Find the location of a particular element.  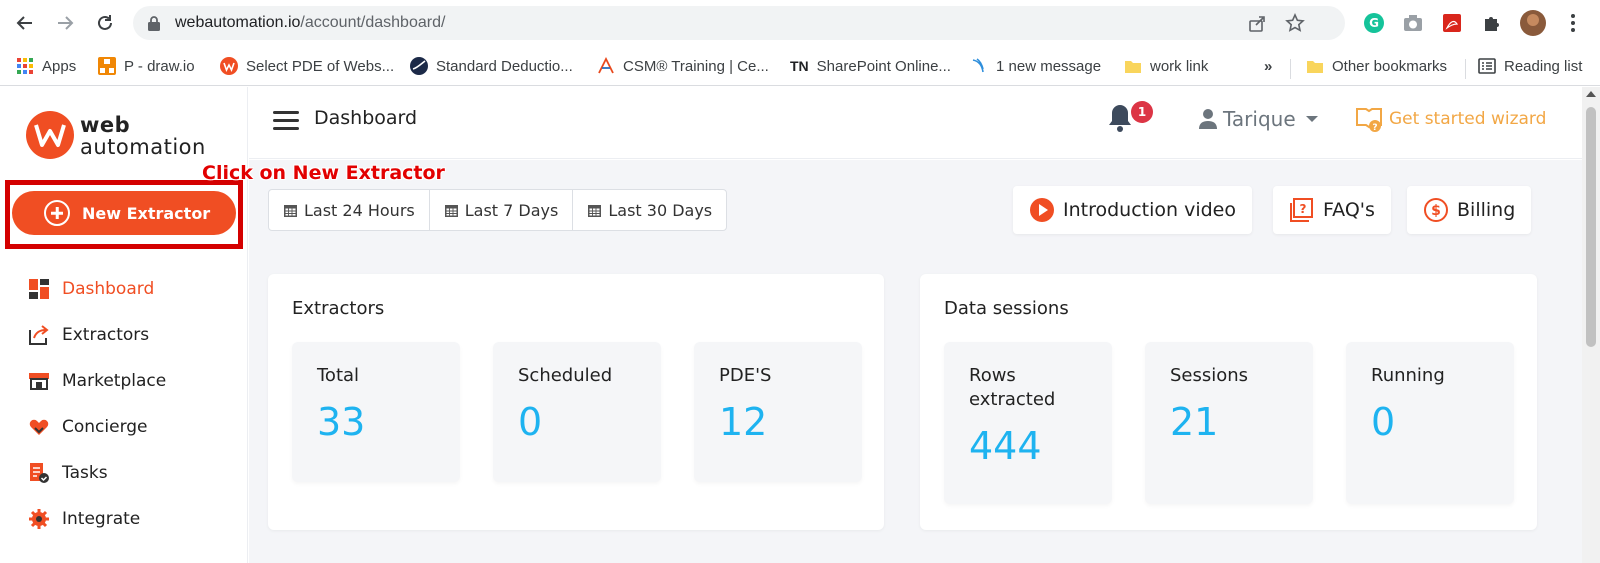

page-scrollbar is located at coordinates (1591, 325).